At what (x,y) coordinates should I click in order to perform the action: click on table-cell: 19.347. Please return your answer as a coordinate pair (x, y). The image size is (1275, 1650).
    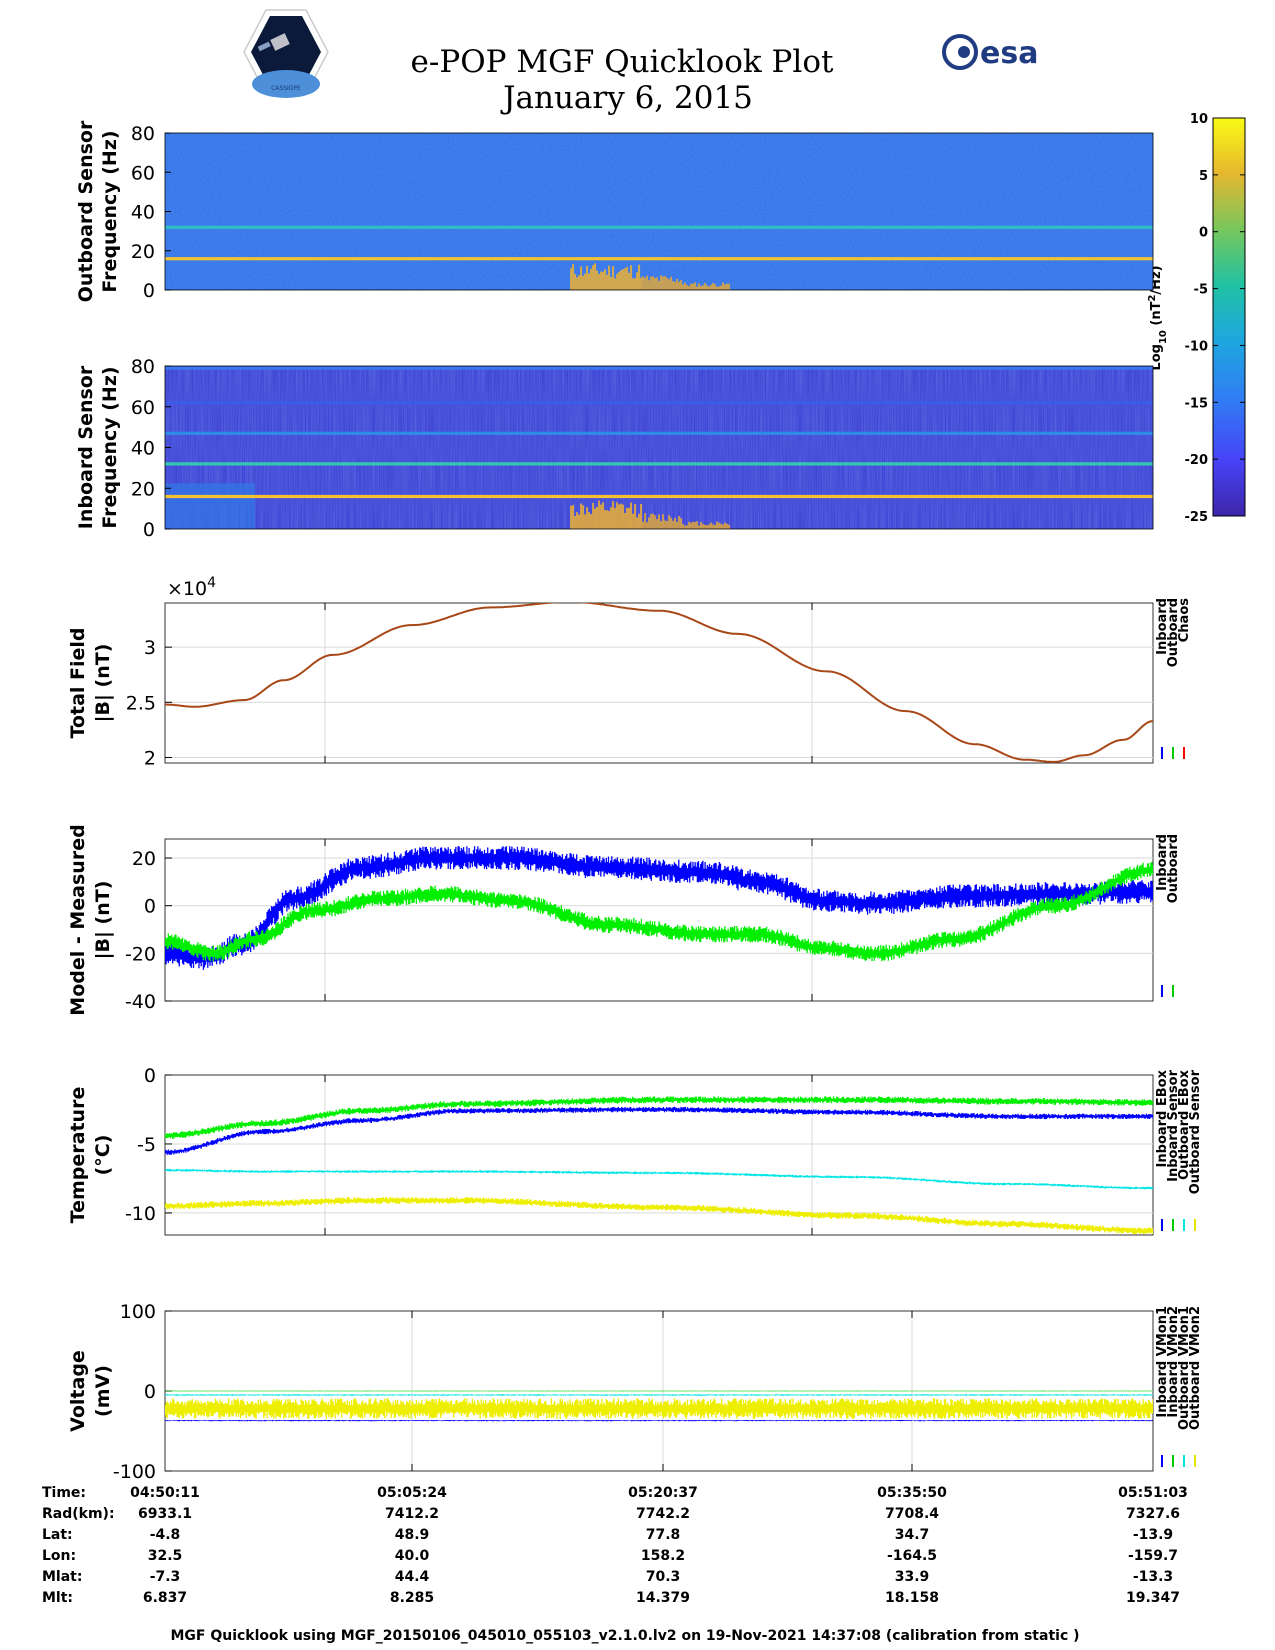
    Looking at the image, I should click on (1153, 1598).